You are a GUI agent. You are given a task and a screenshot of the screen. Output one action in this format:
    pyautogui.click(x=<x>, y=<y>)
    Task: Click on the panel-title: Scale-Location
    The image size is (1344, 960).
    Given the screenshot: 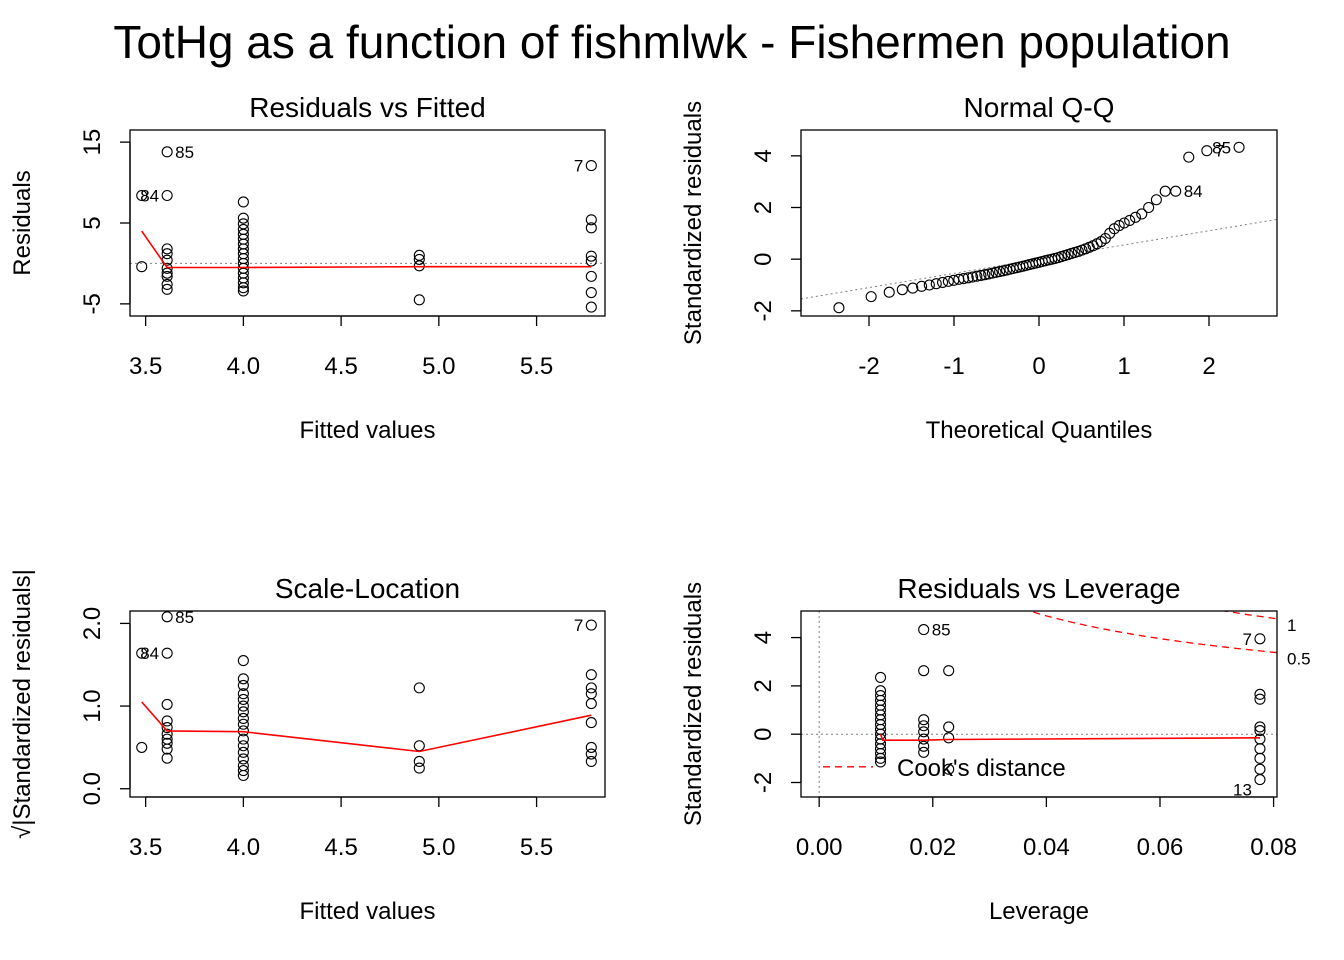 What is the action you would take?
    pyautogui.click(x=367, y=588)
    